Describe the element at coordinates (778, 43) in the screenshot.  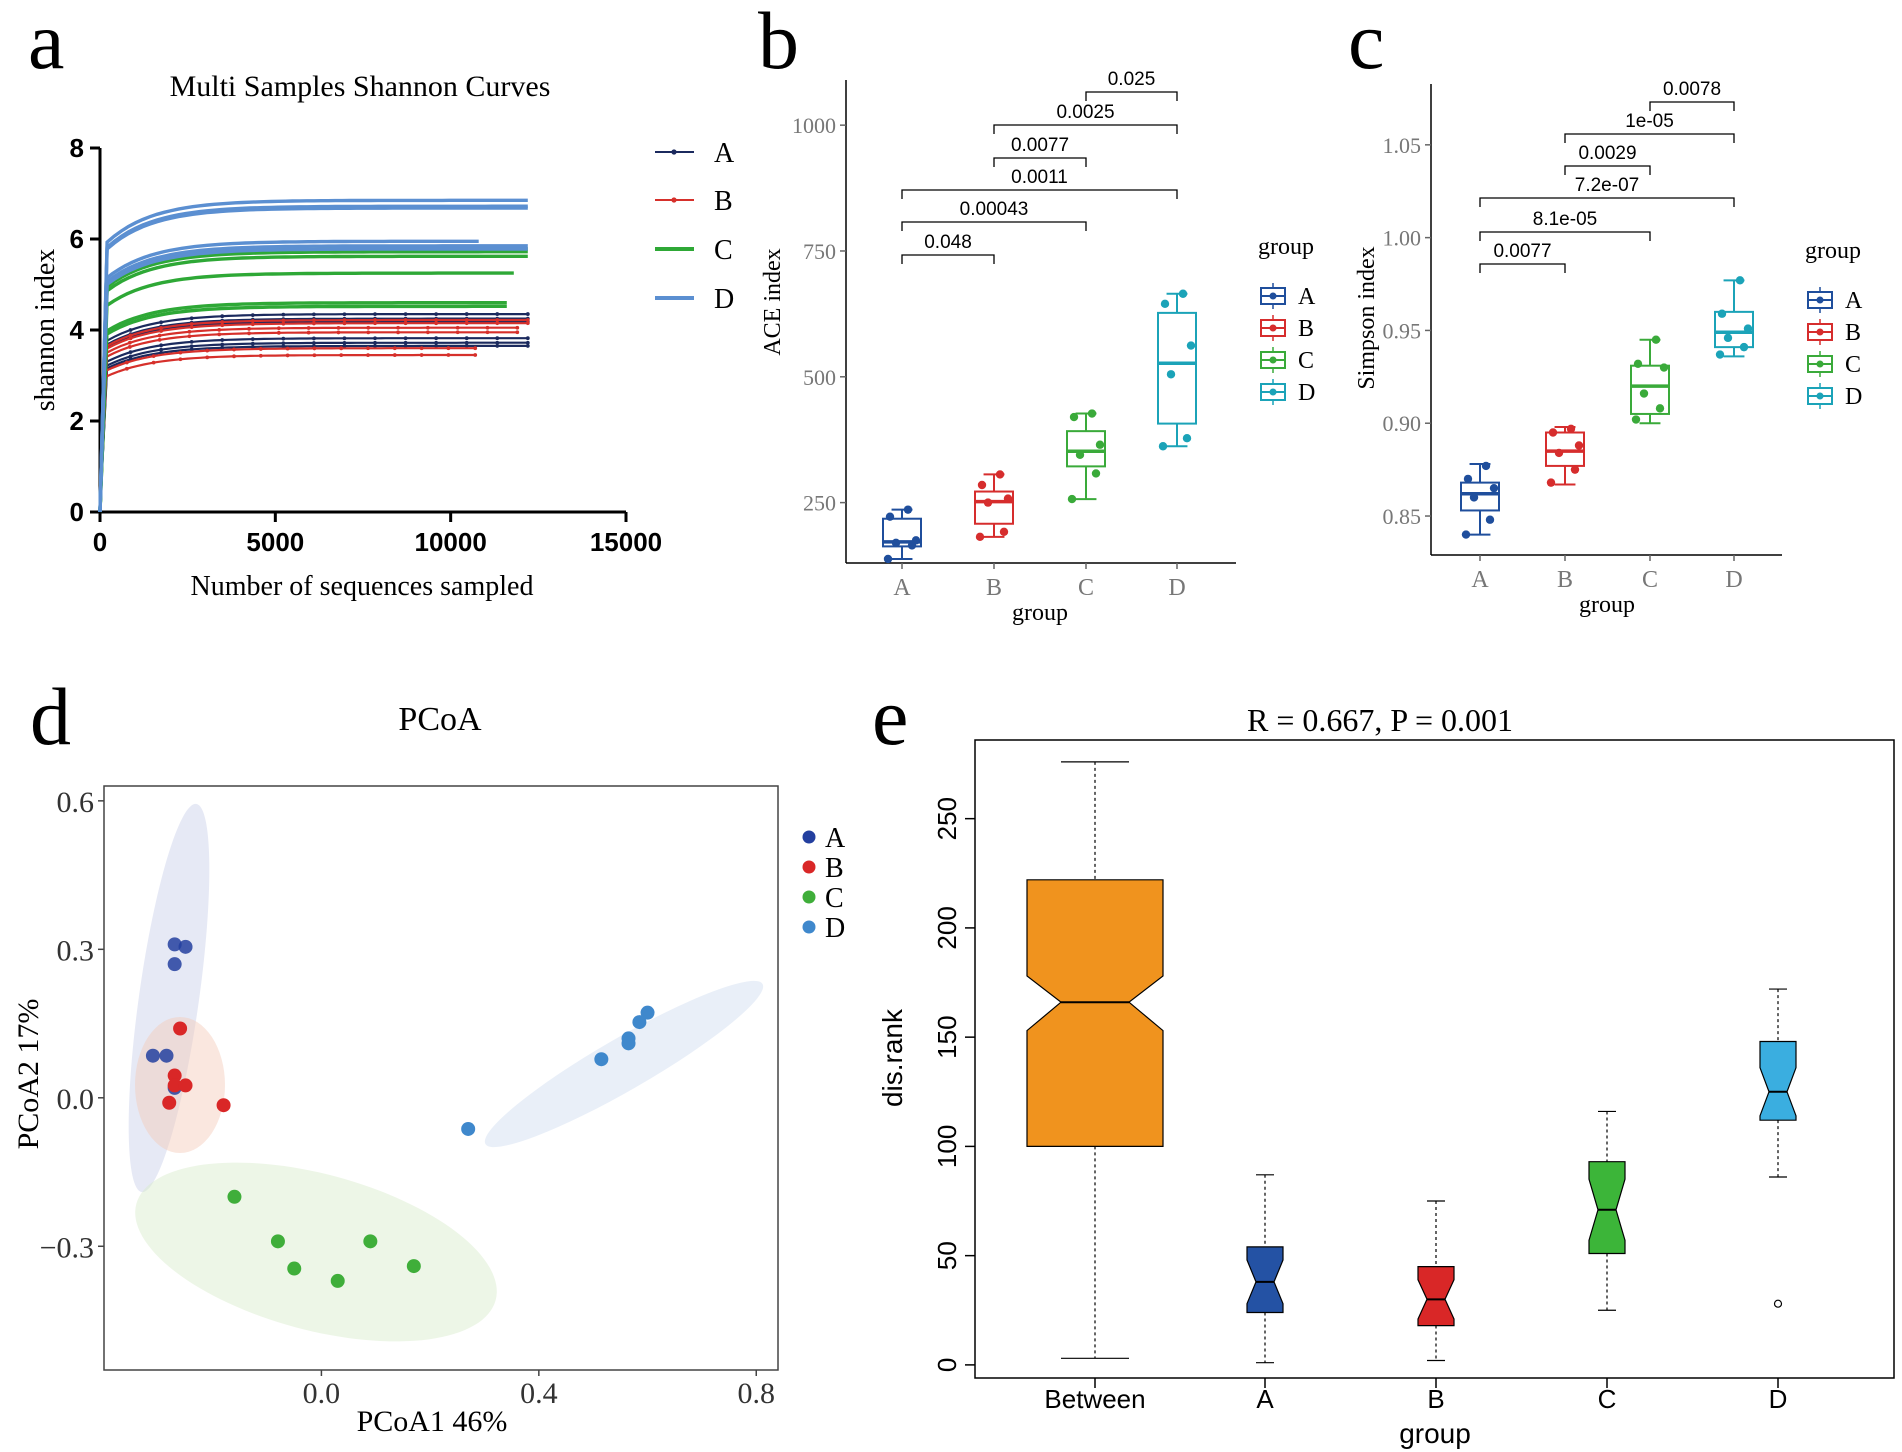
I see `panel-label-b: b` at that location.